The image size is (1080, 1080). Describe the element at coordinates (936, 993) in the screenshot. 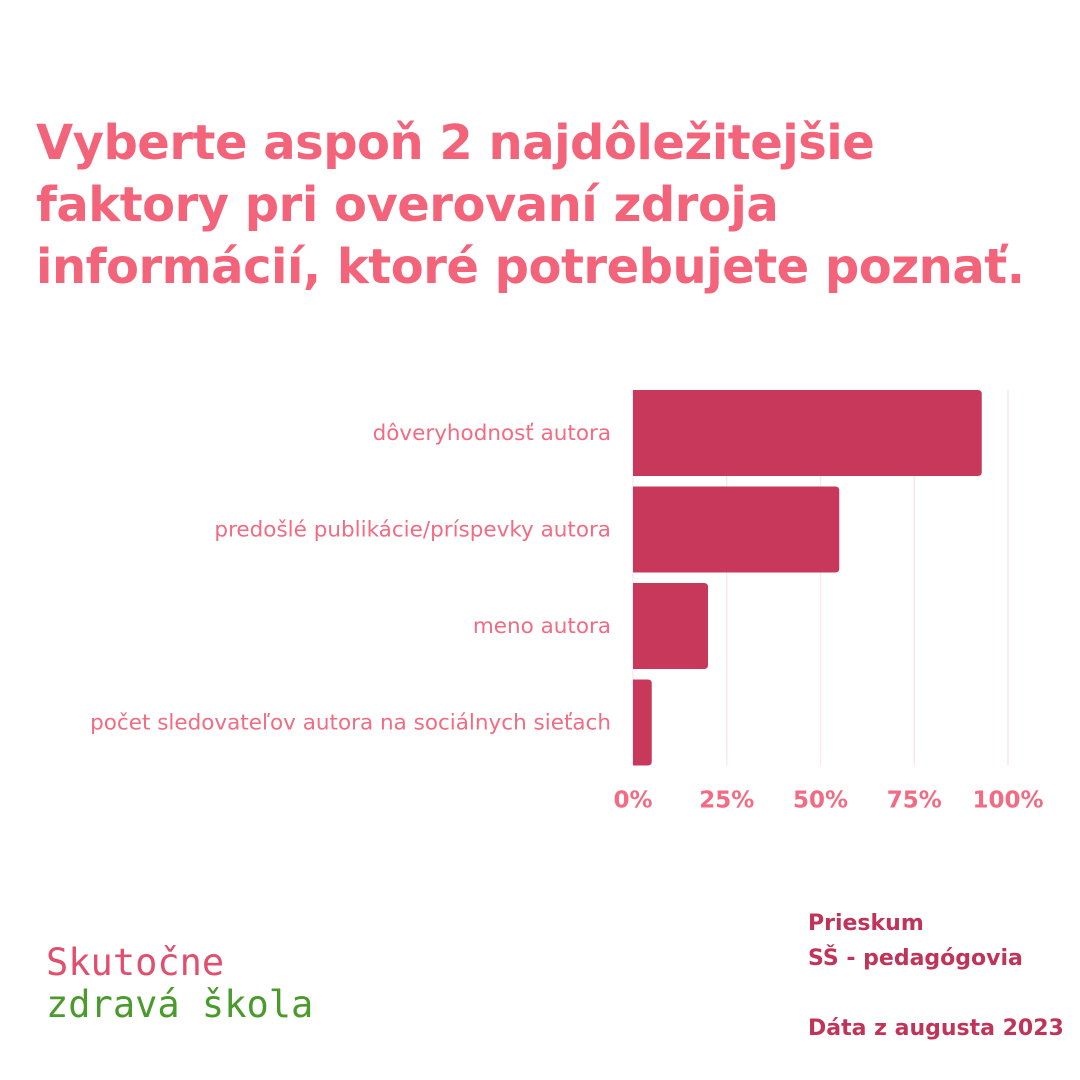

I see `survey-spacer` at that location.